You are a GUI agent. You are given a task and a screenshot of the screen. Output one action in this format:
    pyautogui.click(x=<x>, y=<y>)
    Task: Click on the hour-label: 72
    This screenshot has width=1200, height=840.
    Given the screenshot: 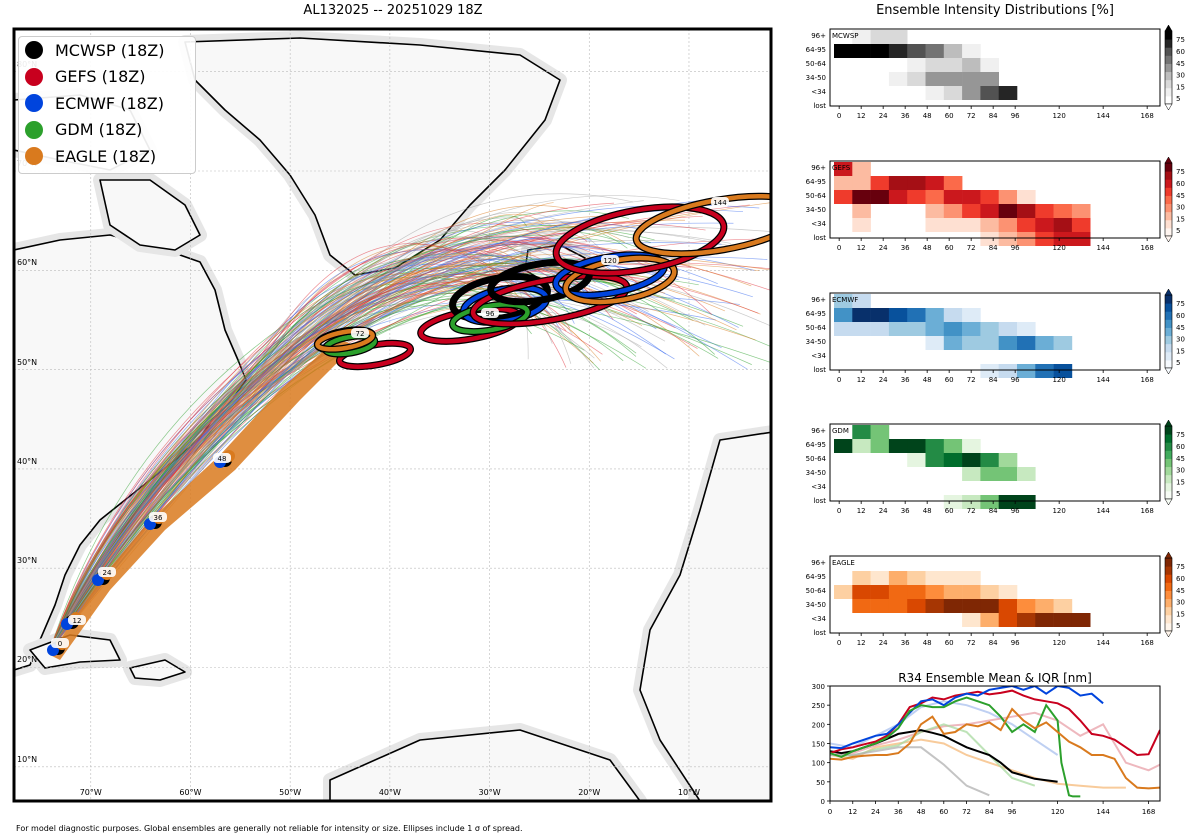 What is the action you would take?
    pyautogui.click(x=360, y=334)
    